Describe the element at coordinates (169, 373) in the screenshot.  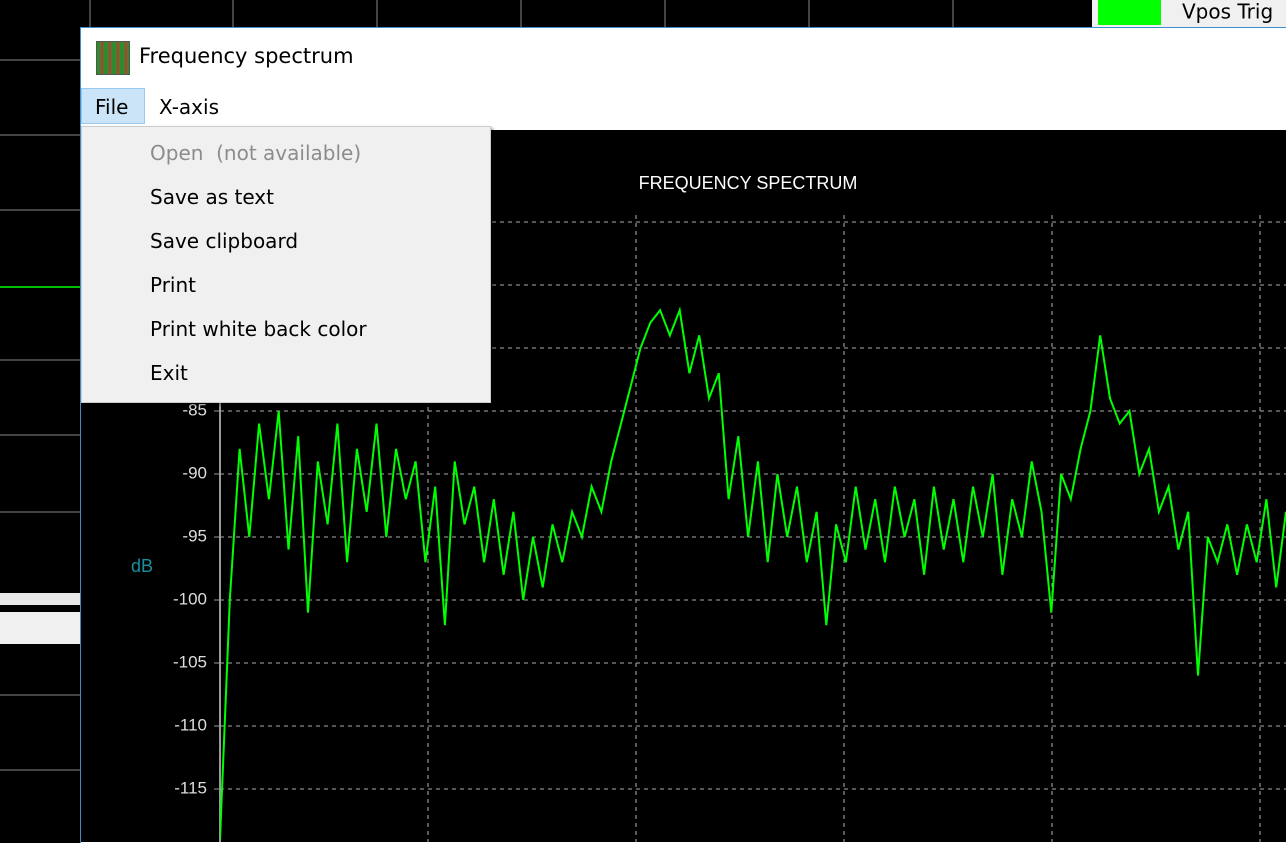
I see `menu-option: Exit` at that location.